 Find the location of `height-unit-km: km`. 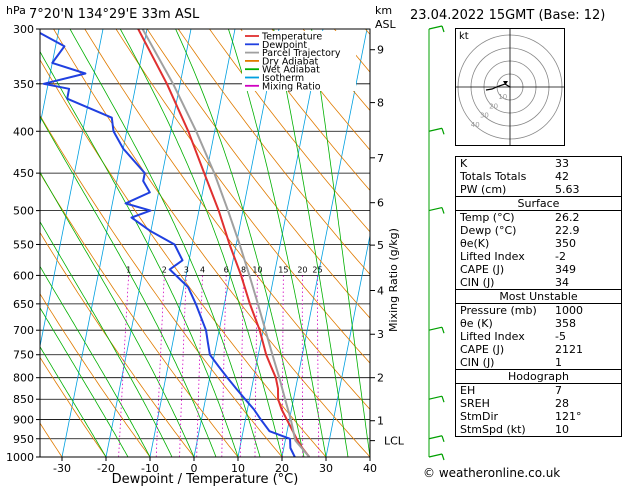

height-unit-km: km is located at coordinates (383, 10).